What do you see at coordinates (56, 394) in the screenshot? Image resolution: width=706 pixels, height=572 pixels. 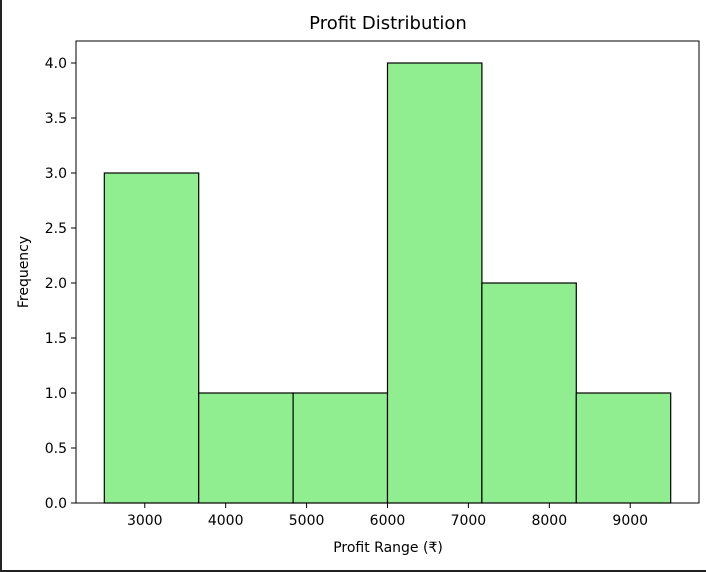 I see `y-tick-label: 1.0` at bounding box center [56, 394].